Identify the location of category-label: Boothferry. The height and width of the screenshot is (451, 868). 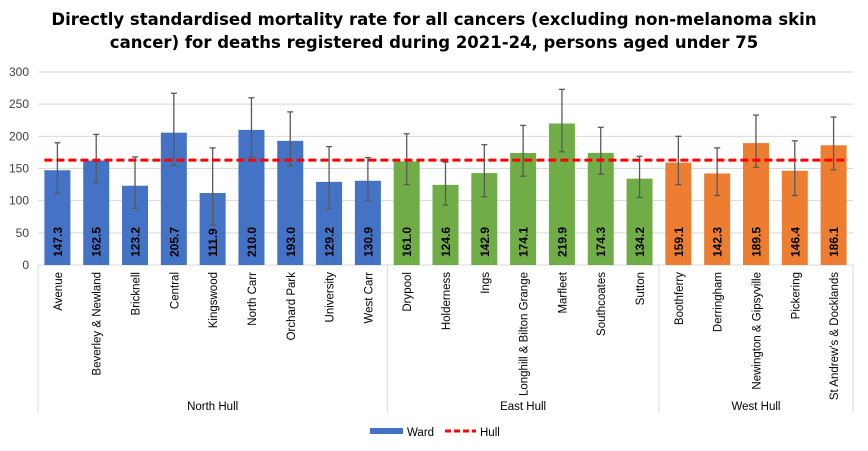
(680, 298).